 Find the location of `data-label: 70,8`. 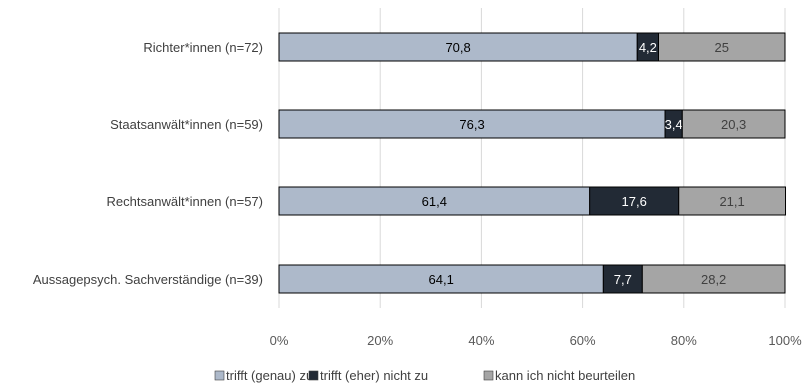

data-label: 70,8 is located at coordinates (457, 47).